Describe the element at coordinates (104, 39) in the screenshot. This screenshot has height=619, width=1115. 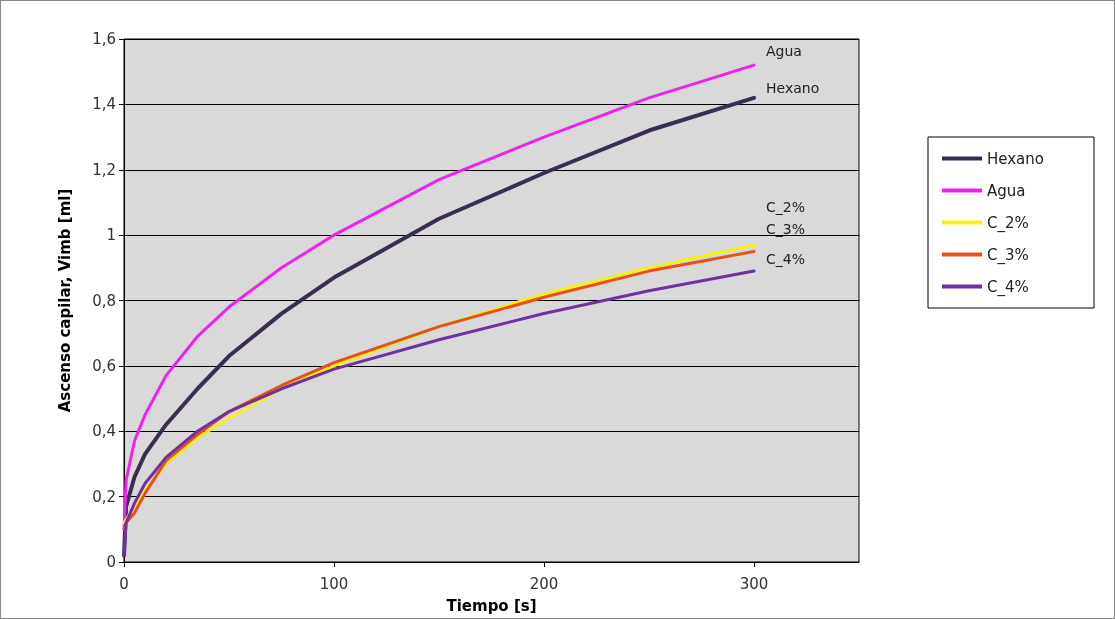
I see `y-tick-label: 1,6` at that location.